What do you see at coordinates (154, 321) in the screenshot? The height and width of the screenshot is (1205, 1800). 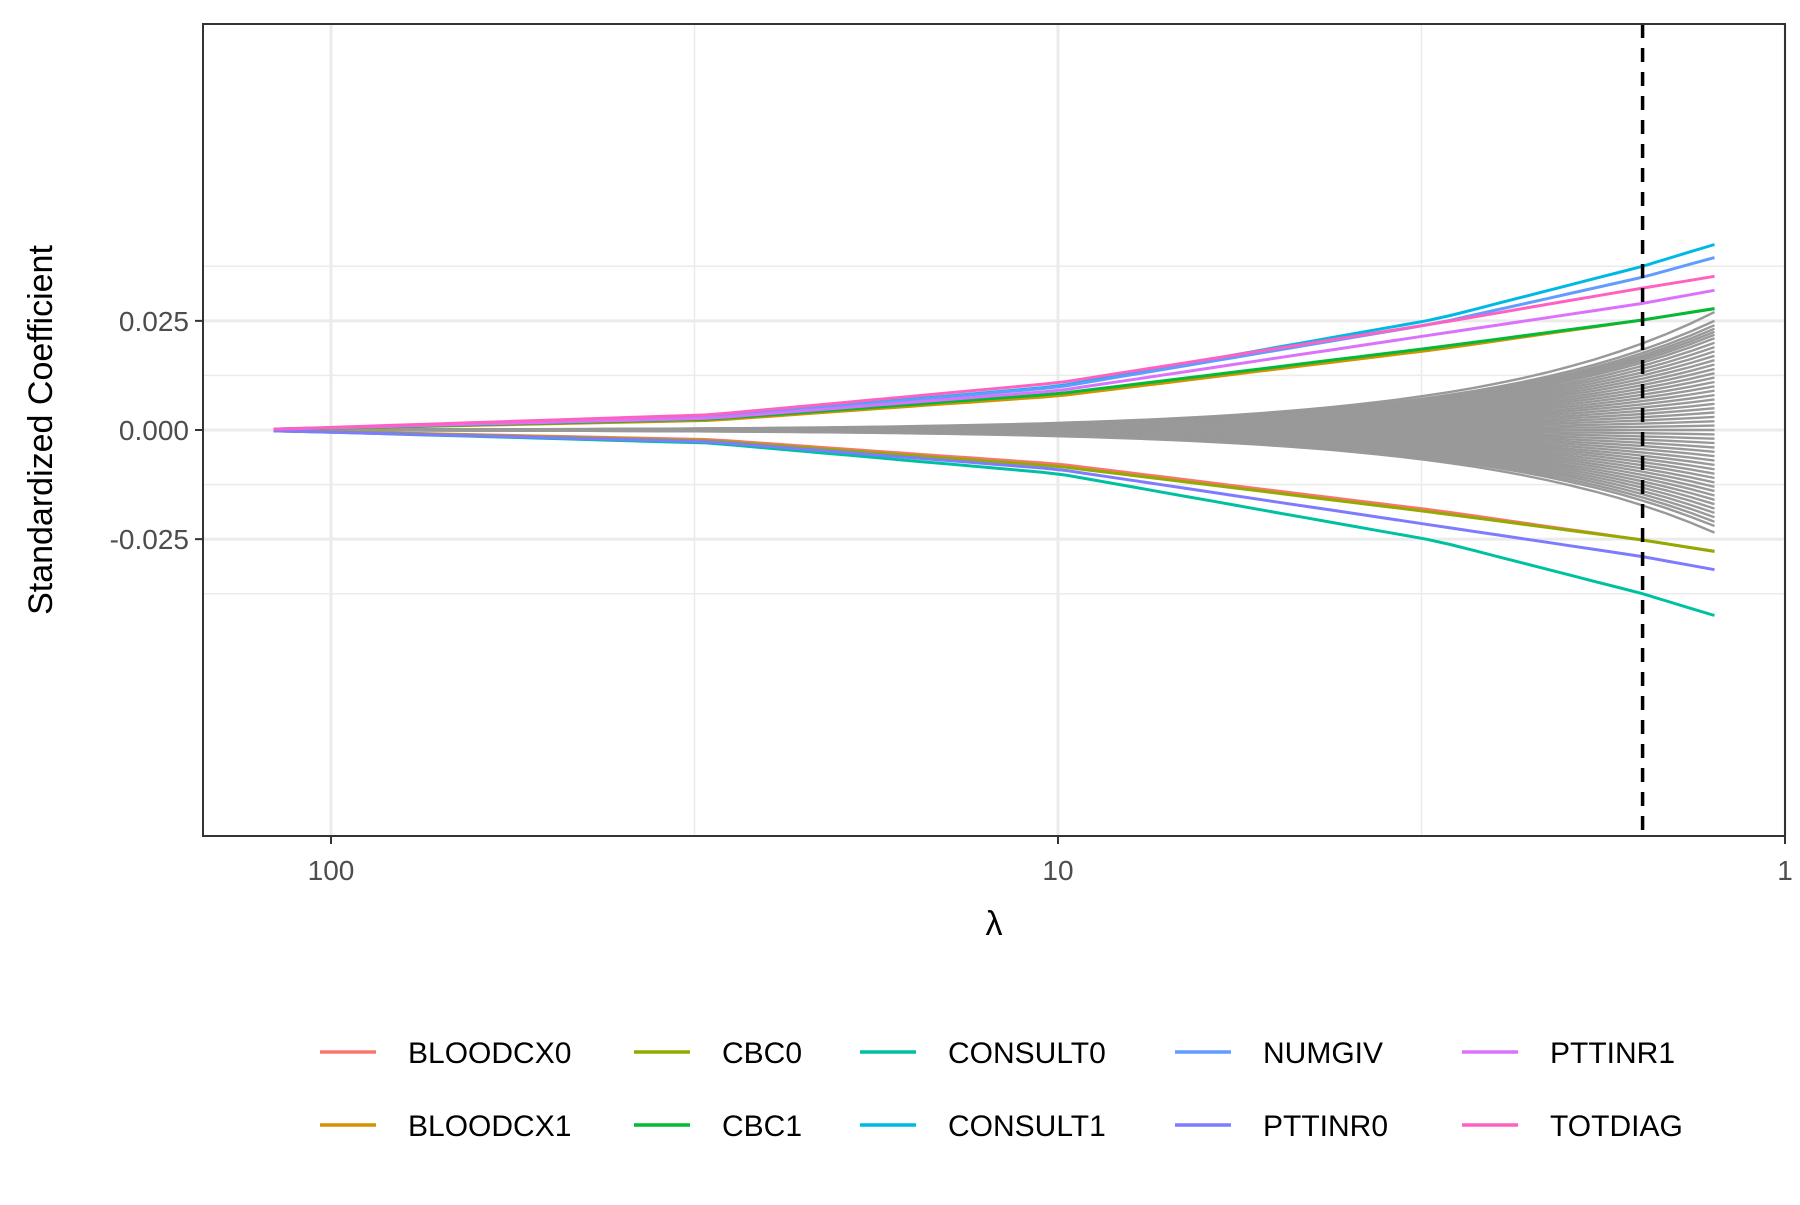 I see `y-tick-label: 0.025` at bounding box center [154, 321].